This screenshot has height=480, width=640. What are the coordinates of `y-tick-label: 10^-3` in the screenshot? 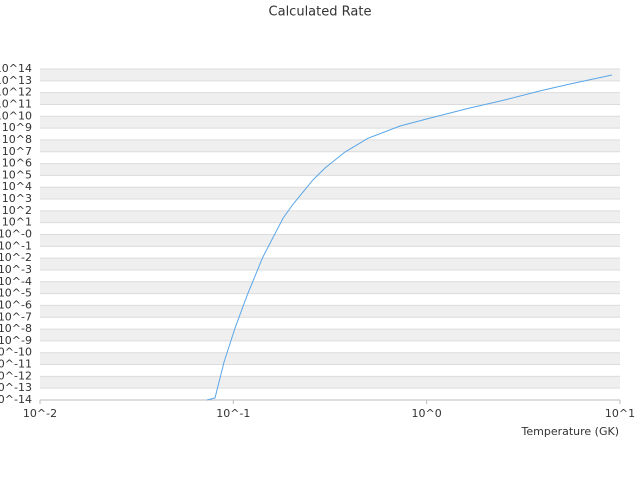 It's located at (16, 269).